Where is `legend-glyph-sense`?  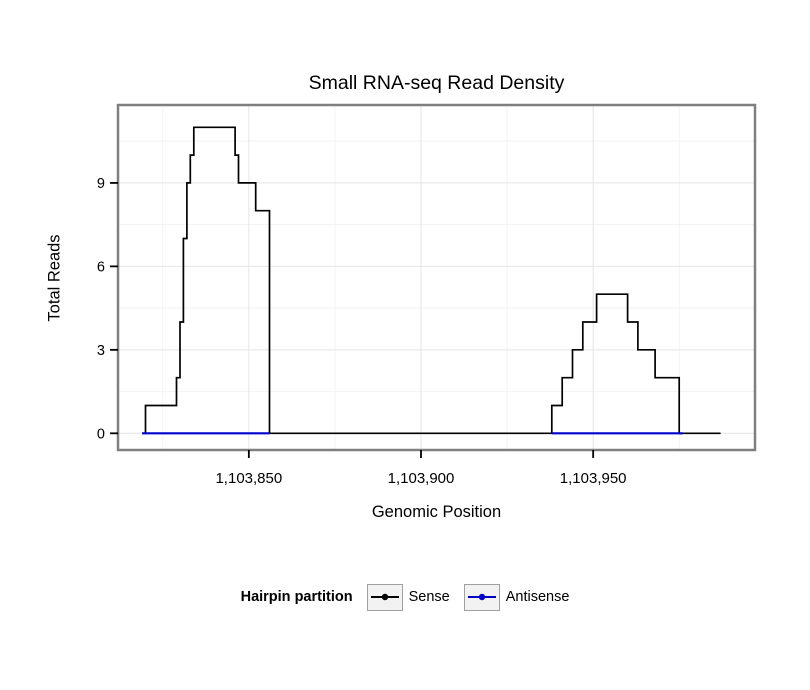
legend-glyph-sense is located at coordinates (384, 597).